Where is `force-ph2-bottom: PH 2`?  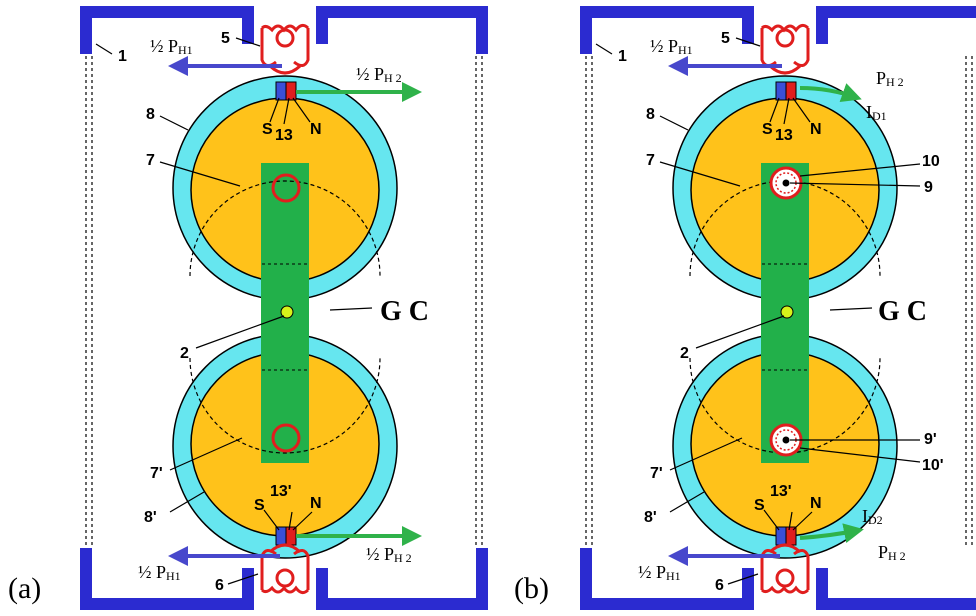 force-ph2-bottom: PH 2 is located at coordinates (892, 552).